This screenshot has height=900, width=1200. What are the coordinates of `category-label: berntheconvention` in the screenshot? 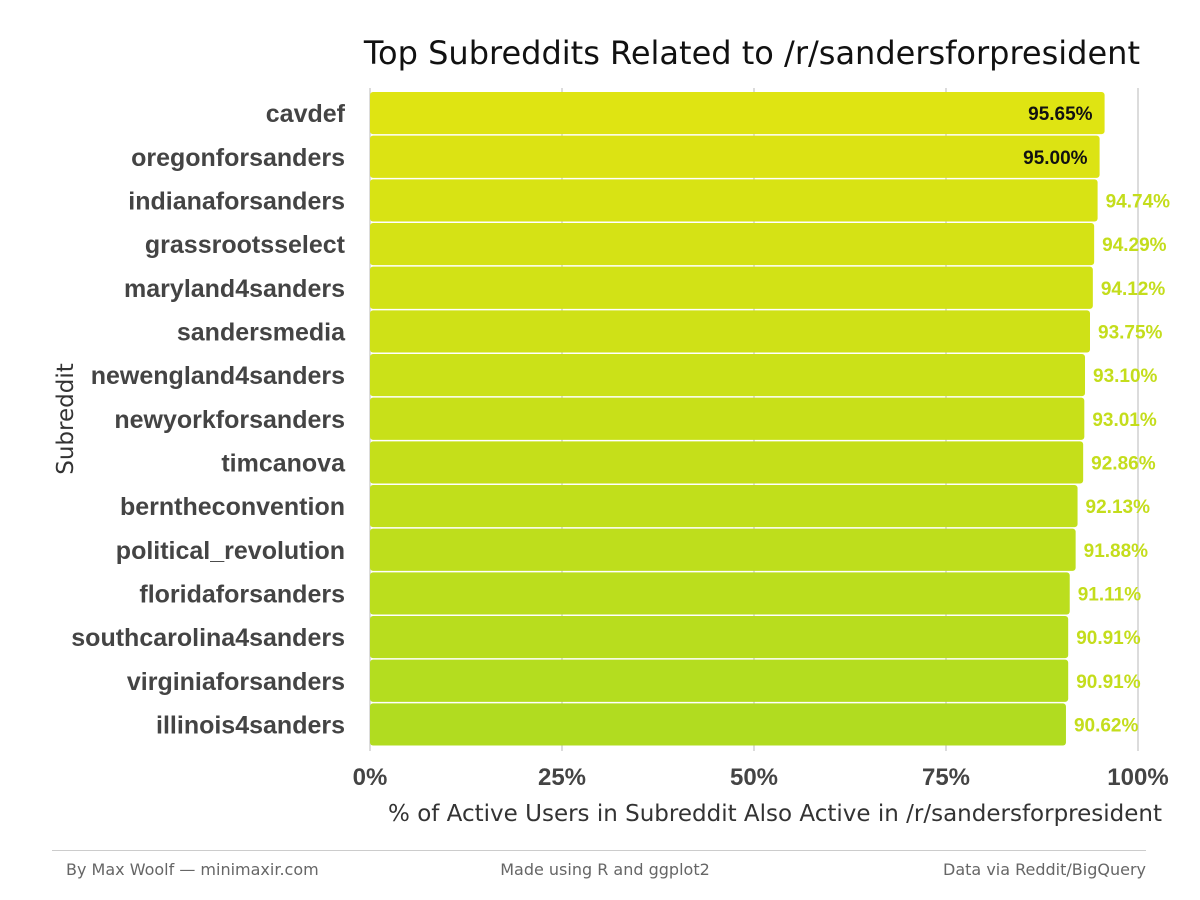 It's located at (232, 507).